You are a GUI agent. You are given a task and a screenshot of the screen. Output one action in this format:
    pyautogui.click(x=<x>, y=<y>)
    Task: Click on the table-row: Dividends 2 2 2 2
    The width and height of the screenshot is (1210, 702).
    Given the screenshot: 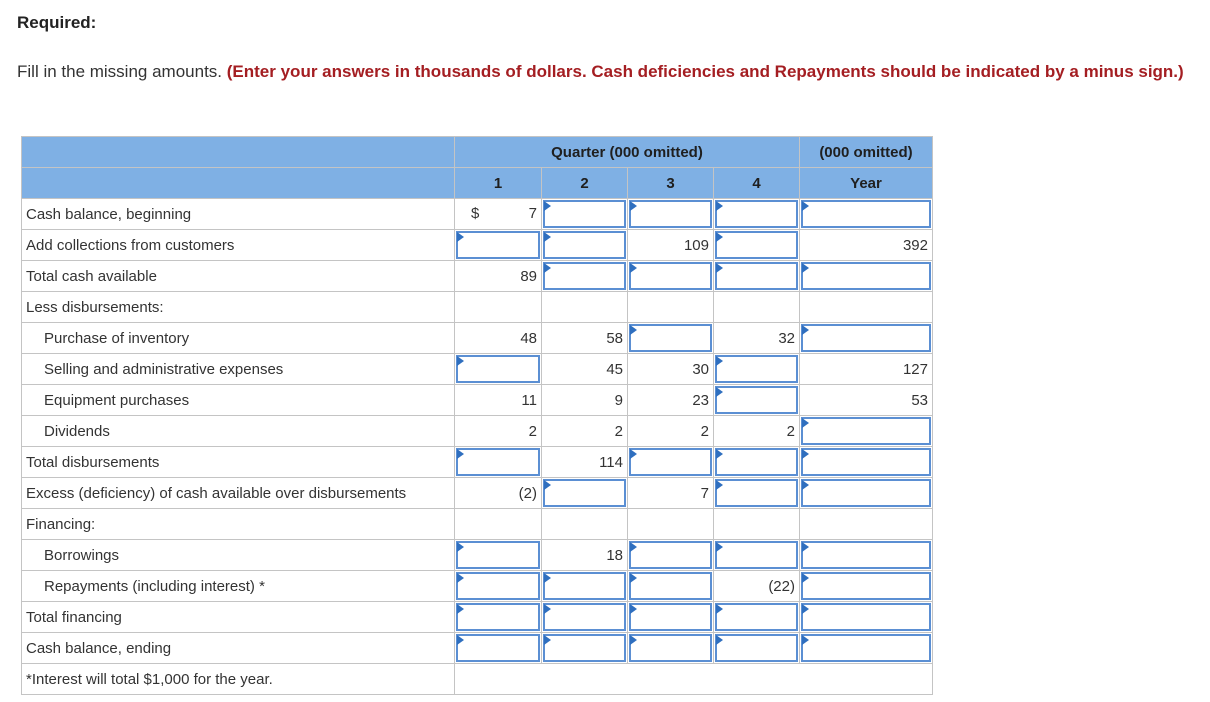 What is the action you would take?
    pyautogui.click(x=477, y=431)
    